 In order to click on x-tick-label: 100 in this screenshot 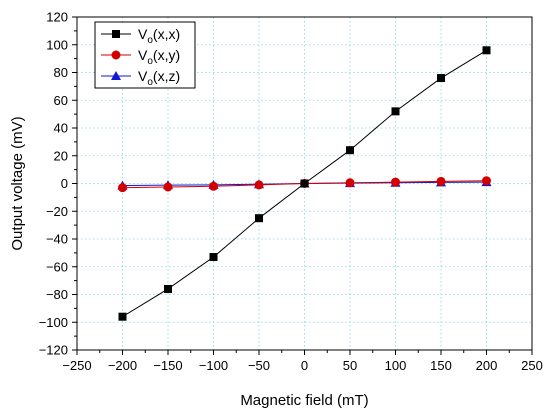, I will do `click(396, 365)`.